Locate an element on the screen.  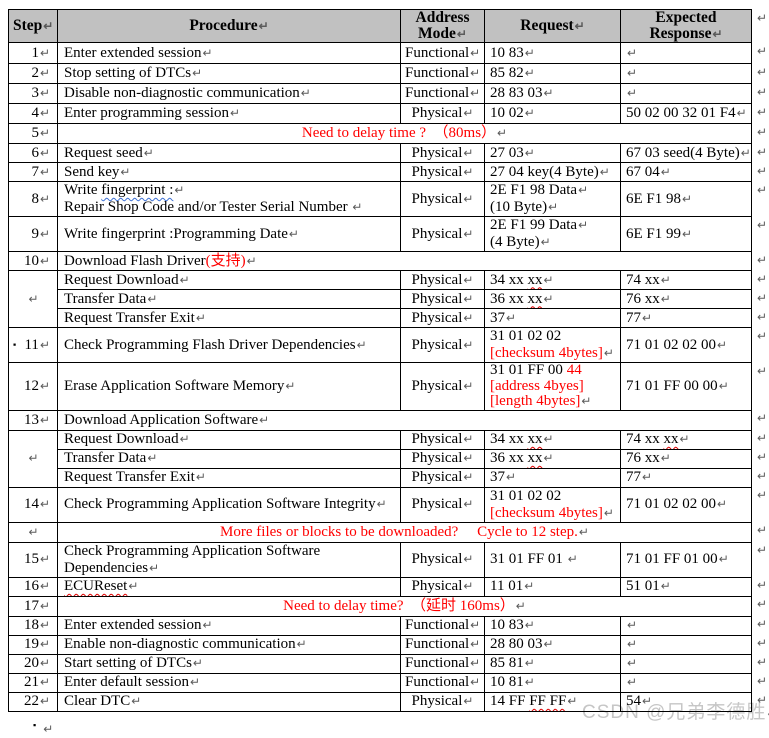
request-text: 10 02 is located at coordinates (507, 113).